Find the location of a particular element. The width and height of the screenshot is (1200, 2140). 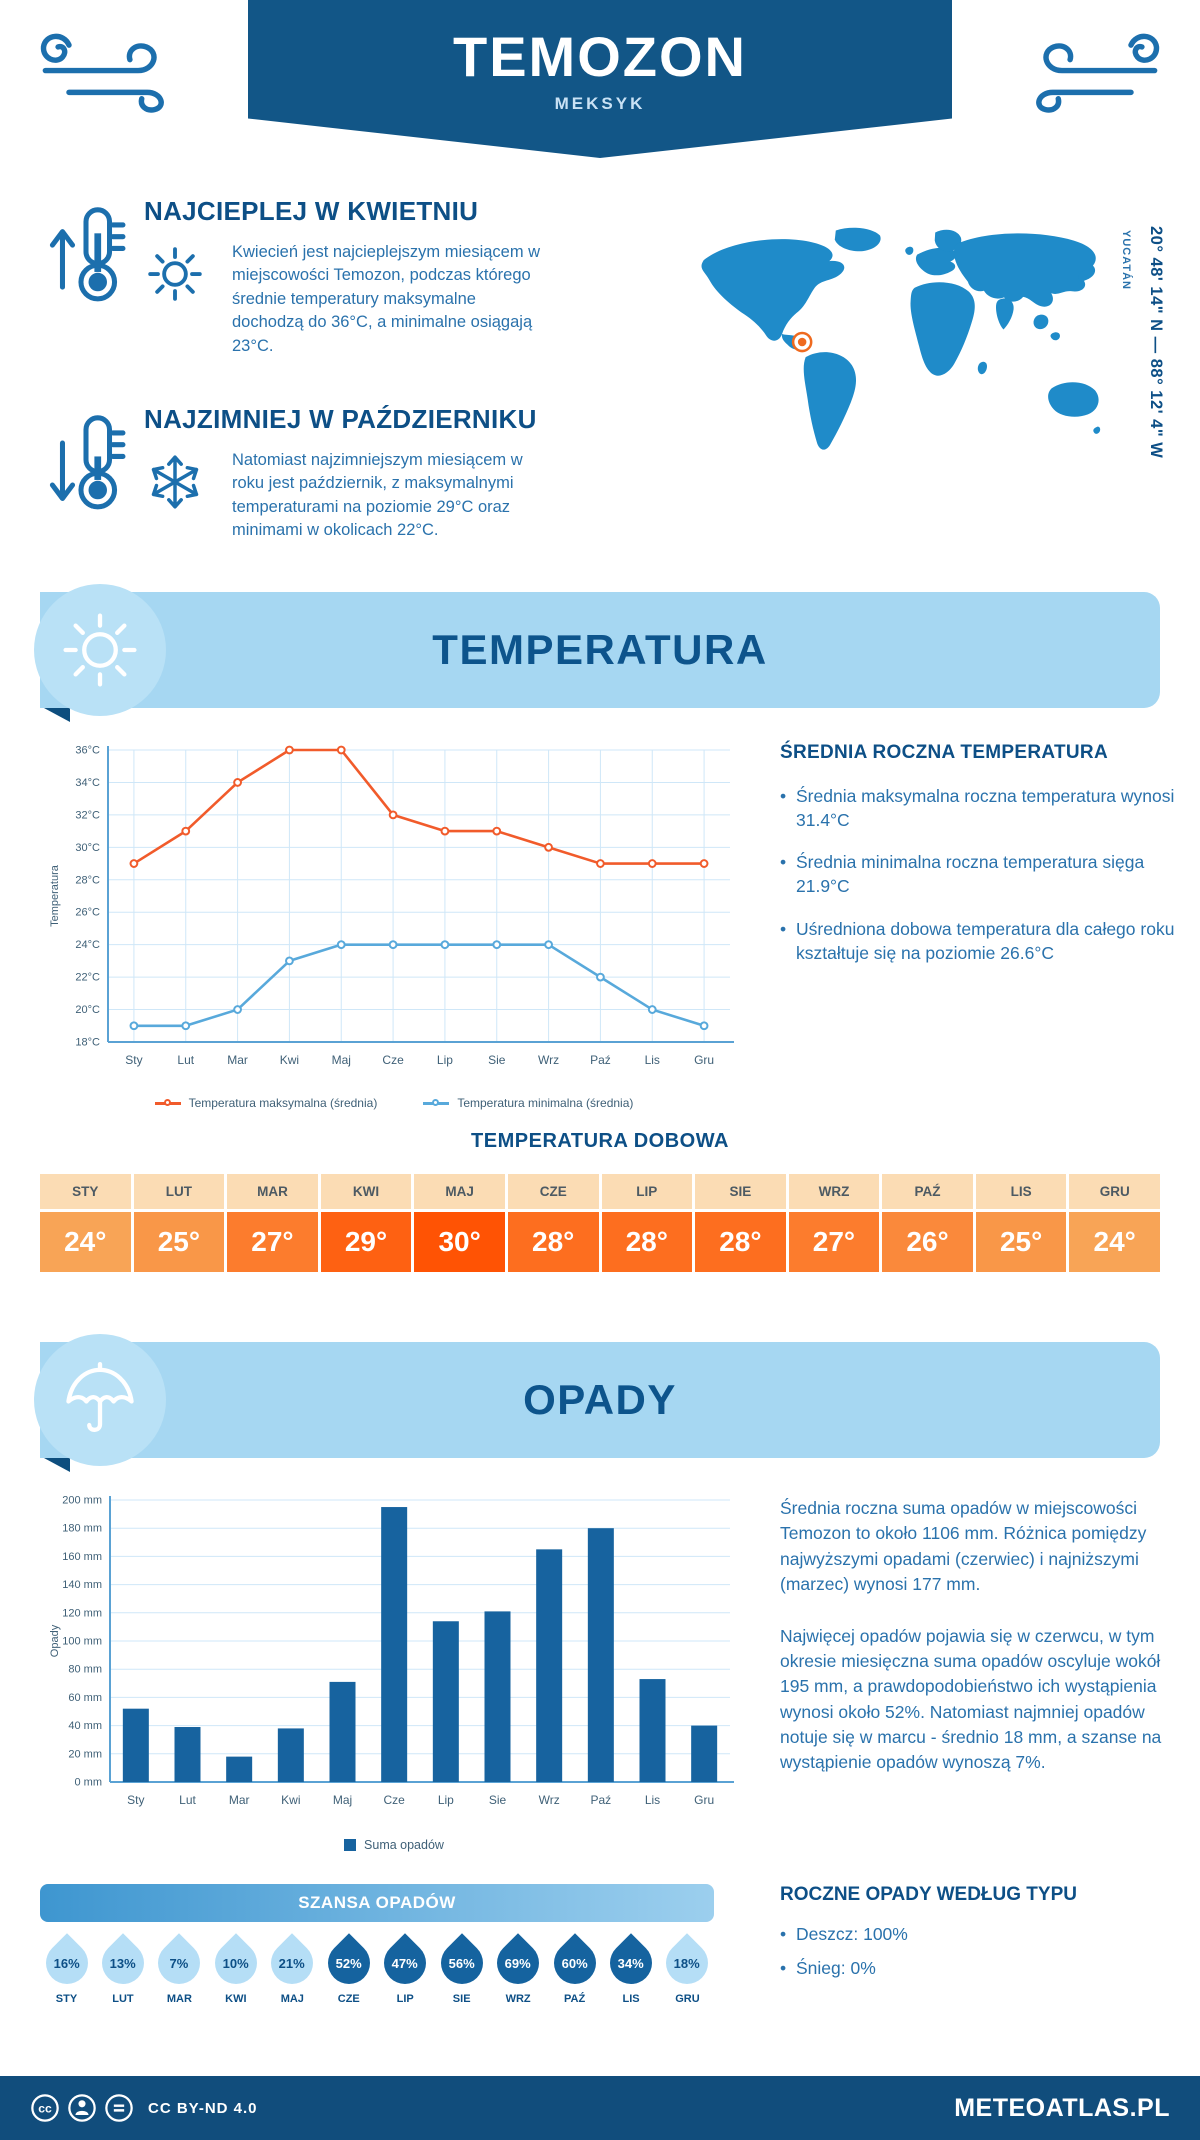

svg-text: 180 mm is located at coordinates (82, 1529).